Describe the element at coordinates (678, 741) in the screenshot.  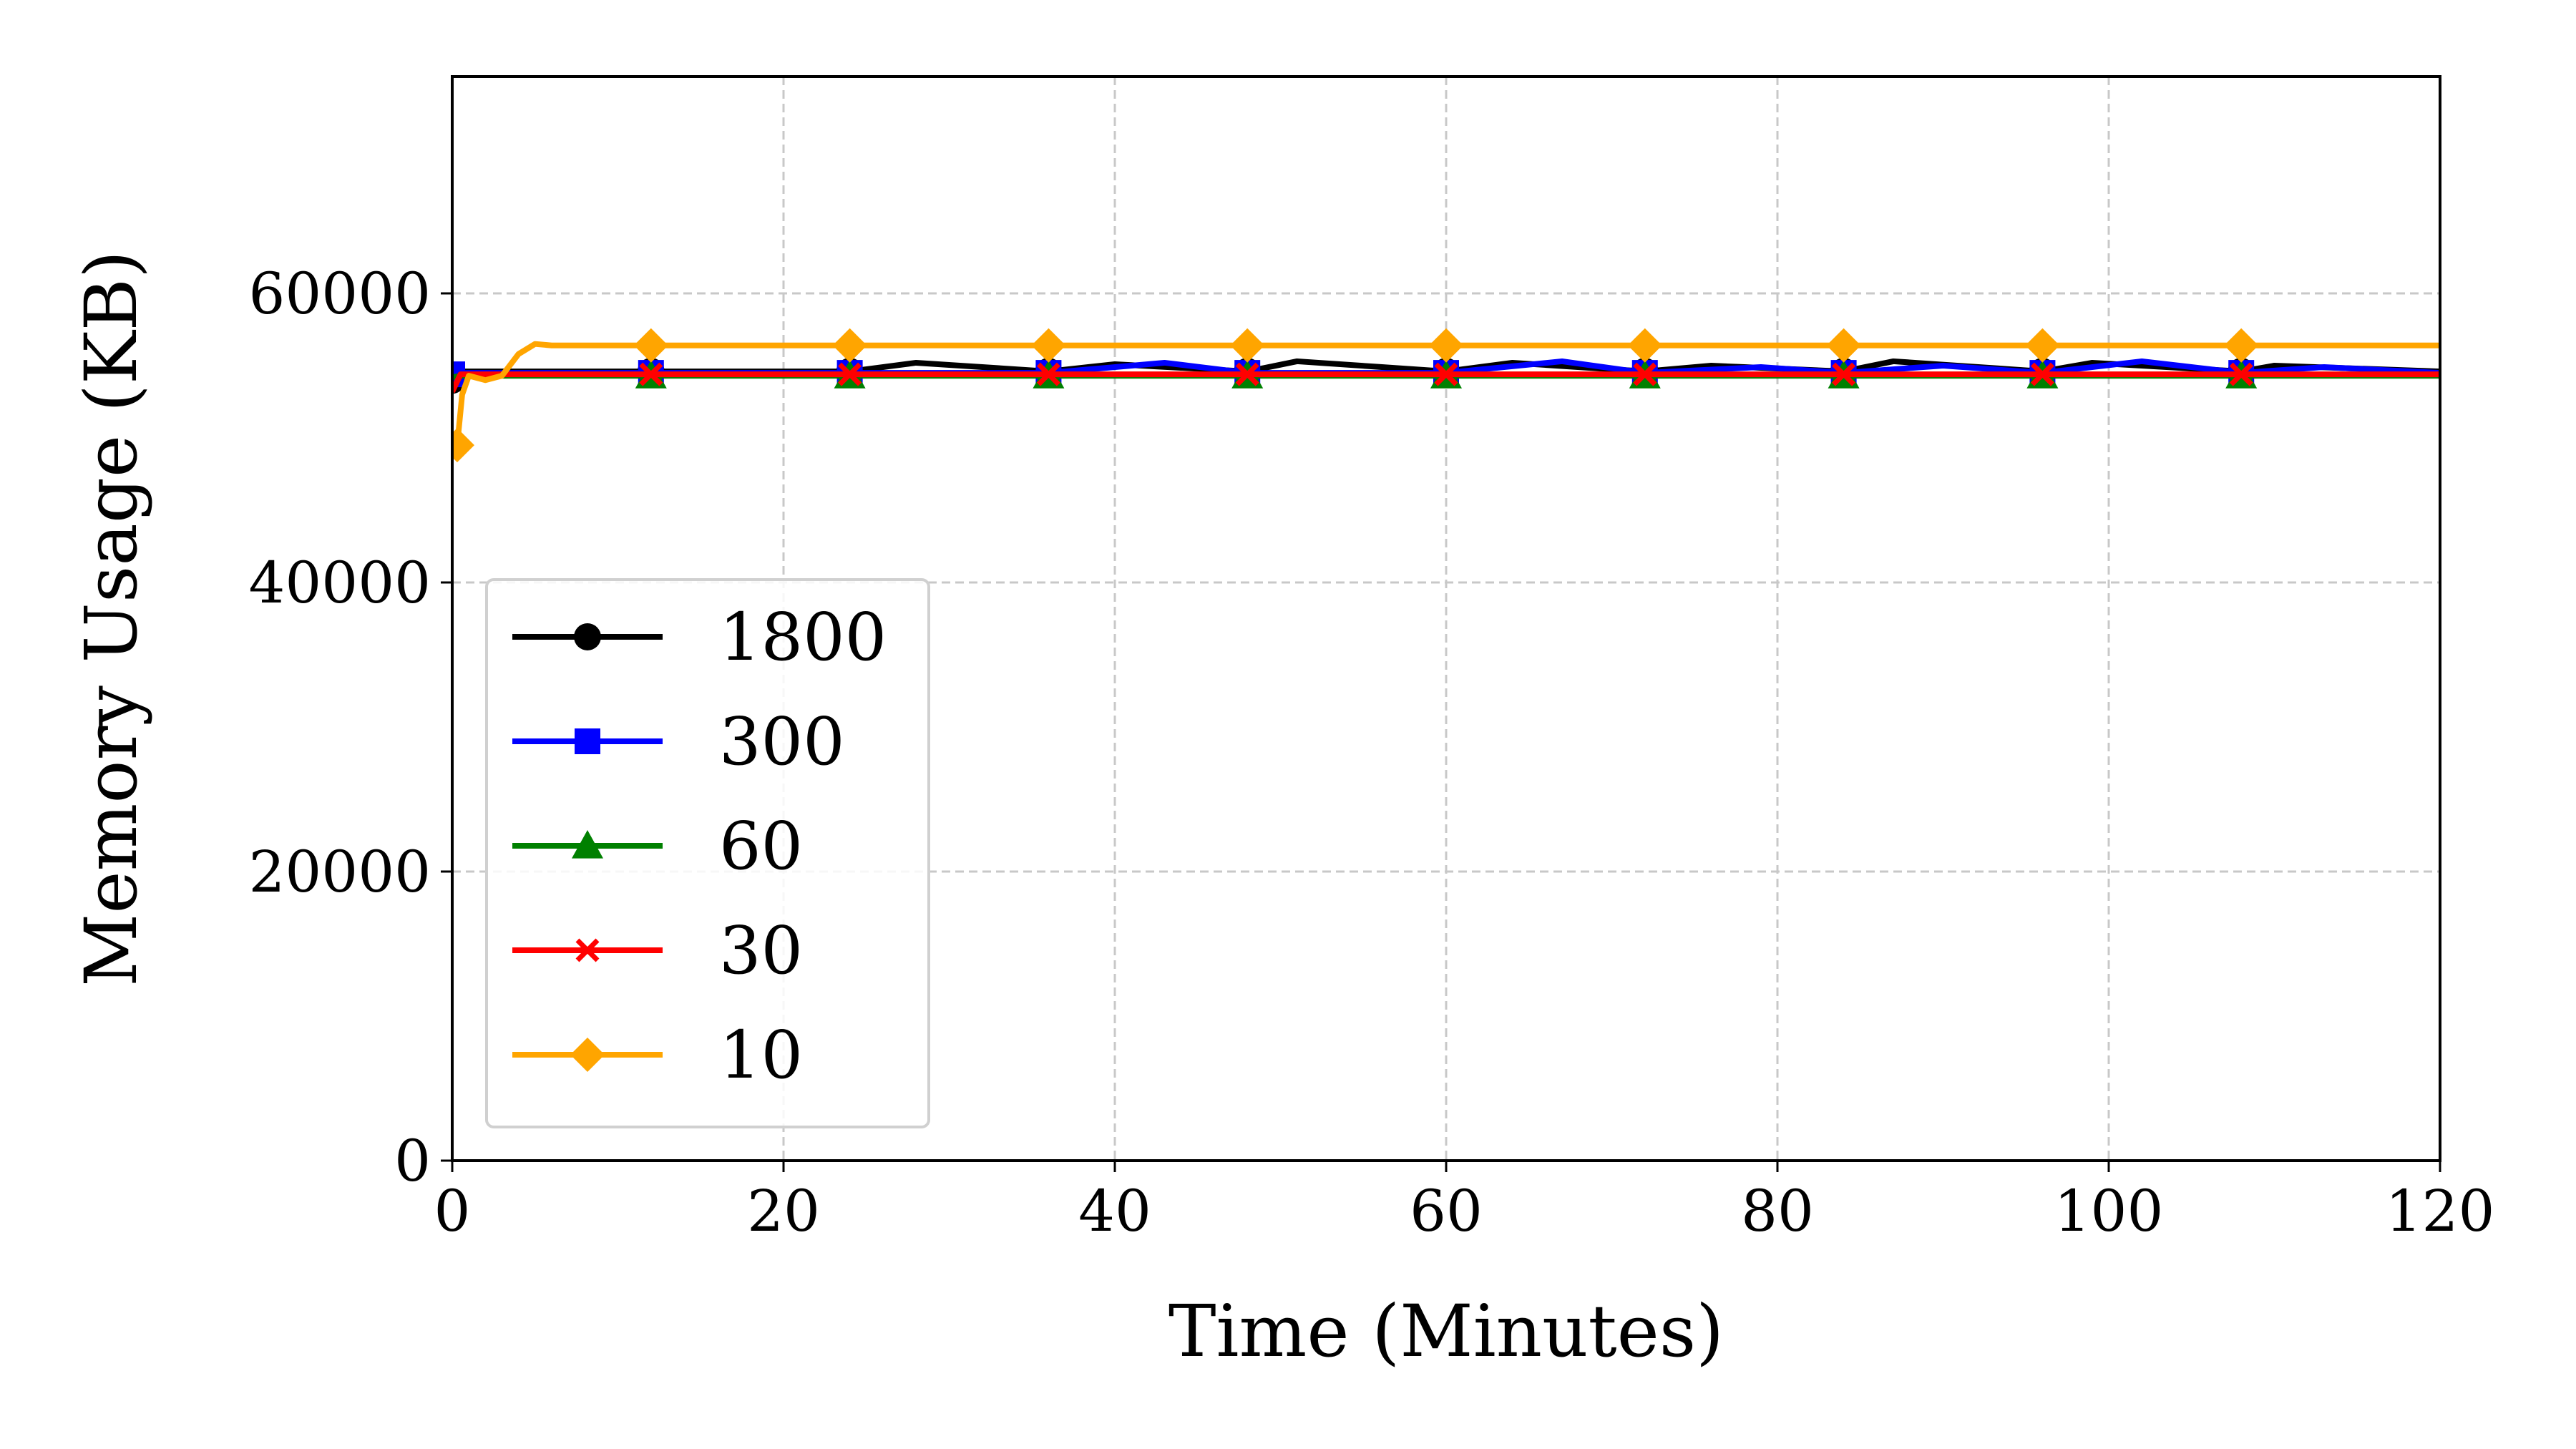
I see `legend-item-300: 300` at that location.